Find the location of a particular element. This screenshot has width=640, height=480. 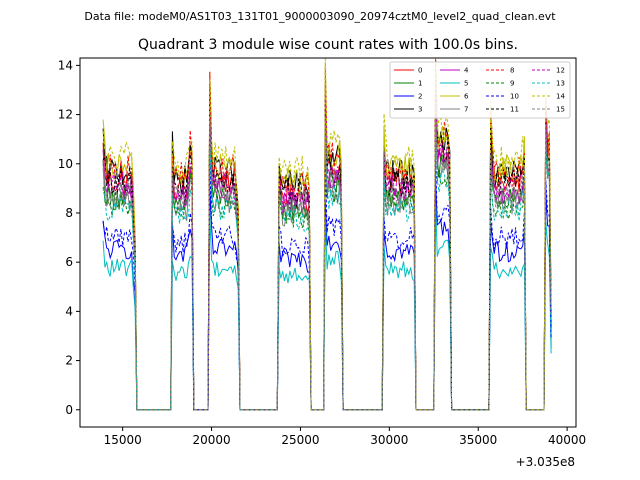

y-tick-label: 2 is located at coordinates (69, 361).